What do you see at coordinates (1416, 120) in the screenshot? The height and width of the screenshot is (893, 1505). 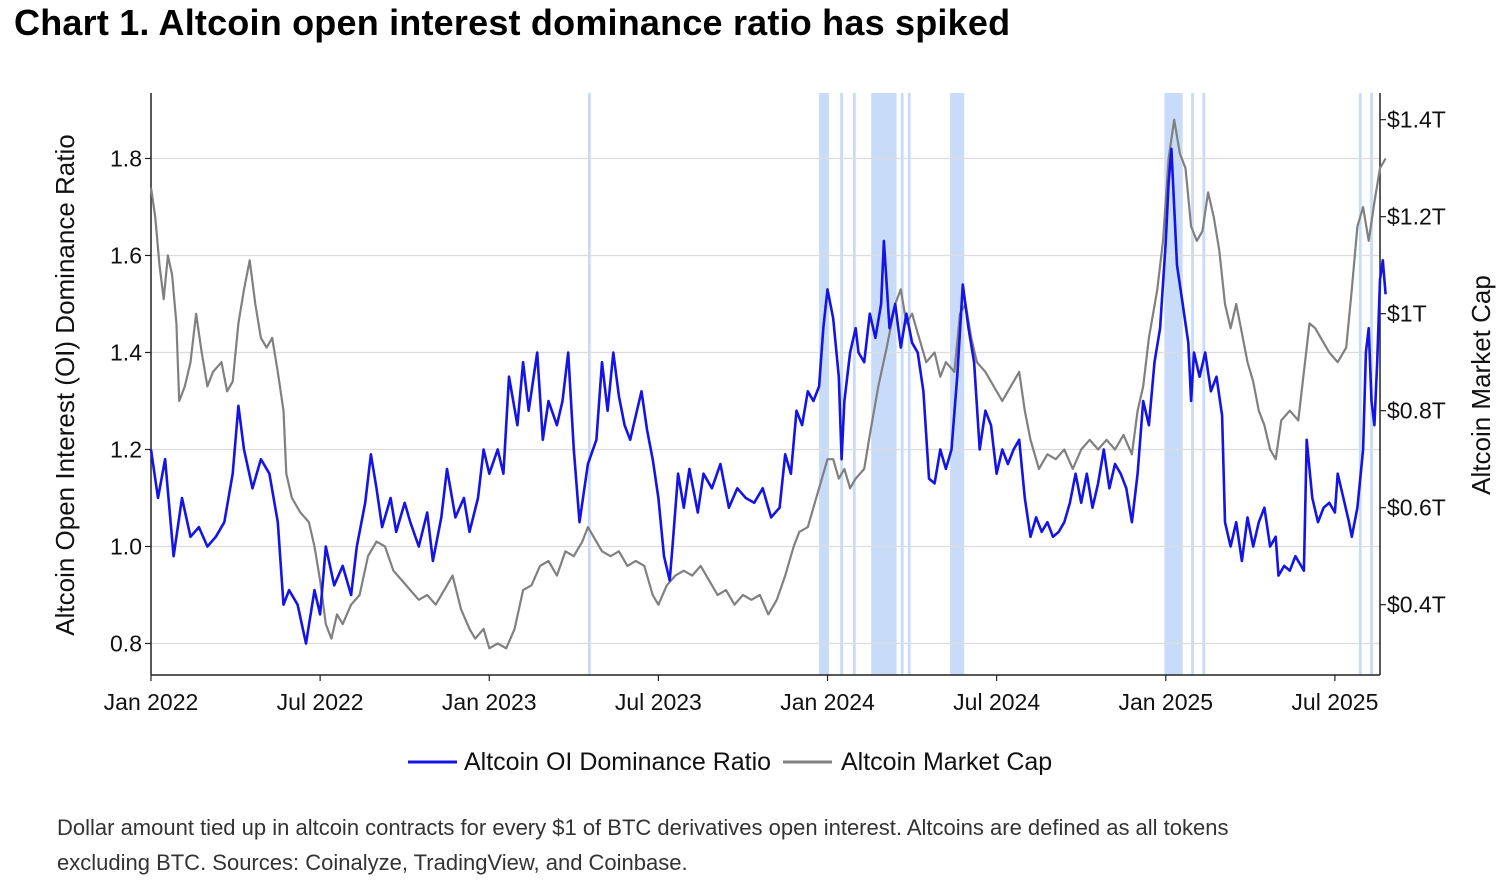 I see `y2-tick-label-5: $1.4T` at bounding box center [1416, 120].